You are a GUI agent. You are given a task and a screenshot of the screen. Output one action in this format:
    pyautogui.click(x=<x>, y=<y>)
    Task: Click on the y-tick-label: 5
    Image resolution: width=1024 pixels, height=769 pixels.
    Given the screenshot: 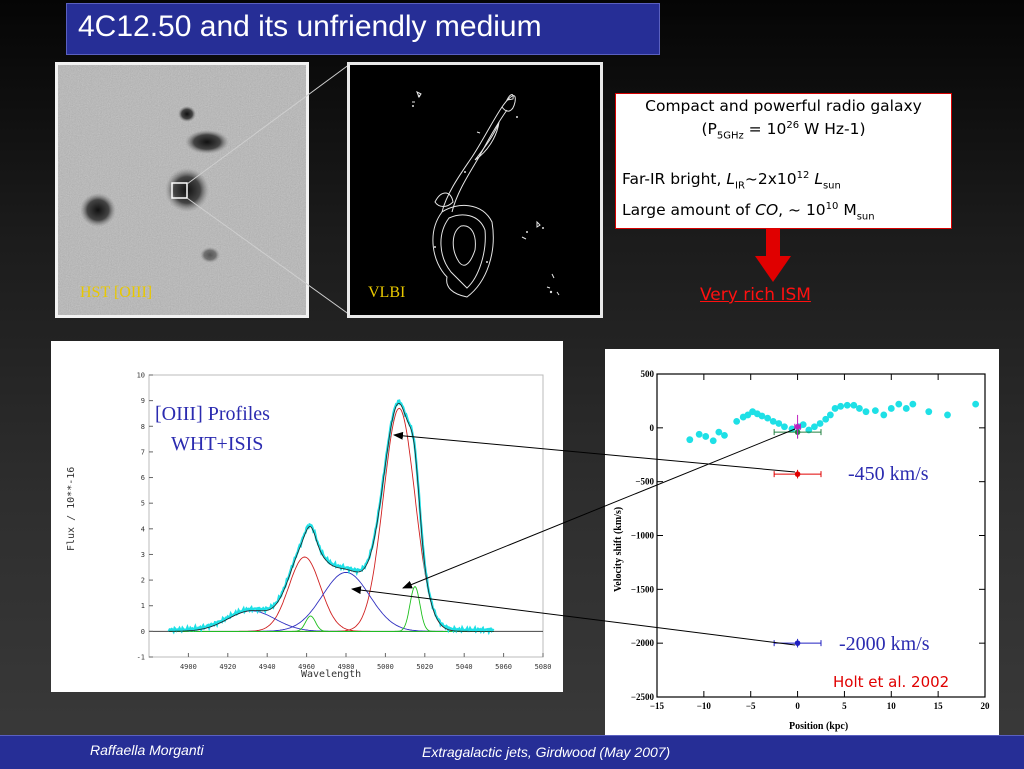 What is the action you would take?
    pyautogui.click(x=143, y=504)
    